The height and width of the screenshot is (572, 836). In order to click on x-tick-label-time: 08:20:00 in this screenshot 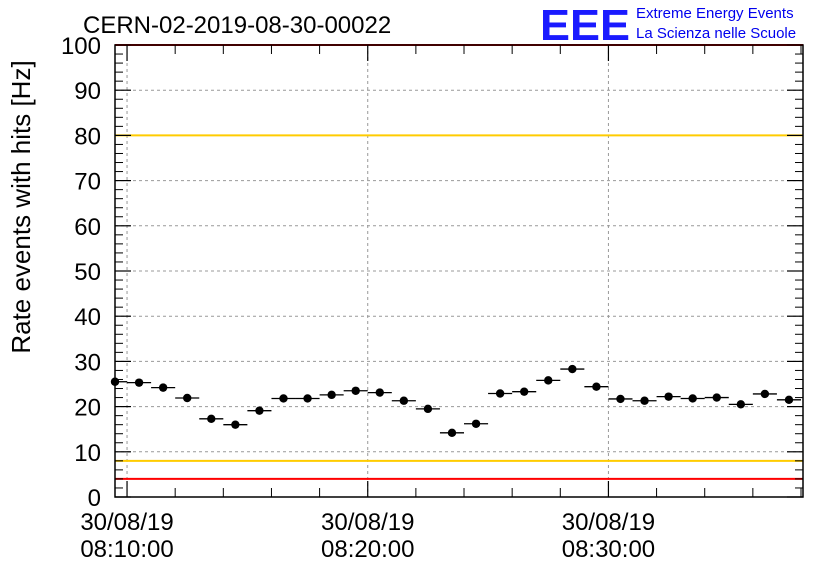, I will do `click(367, 549)`.